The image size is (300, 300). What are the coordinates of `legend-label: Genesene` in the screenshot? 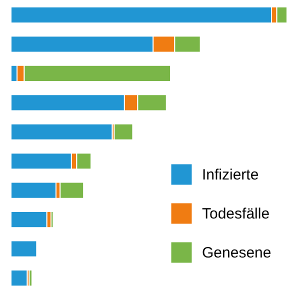 It's located at (237, 253).